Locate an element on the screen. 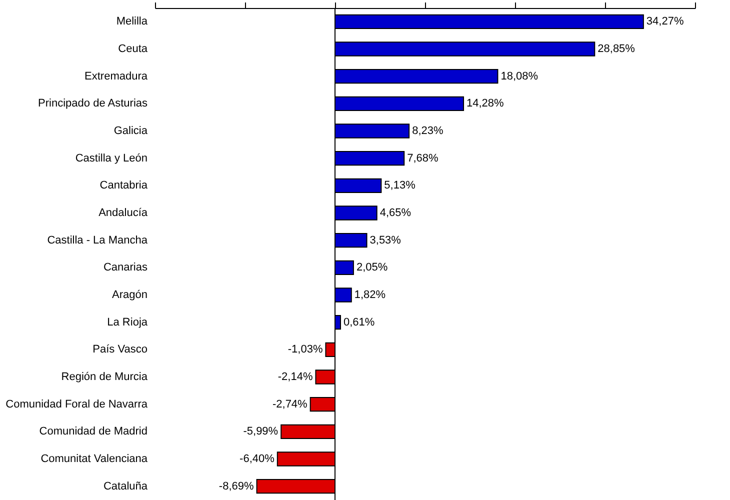  data-label: 14,28% is located at coordinates (485, 104).